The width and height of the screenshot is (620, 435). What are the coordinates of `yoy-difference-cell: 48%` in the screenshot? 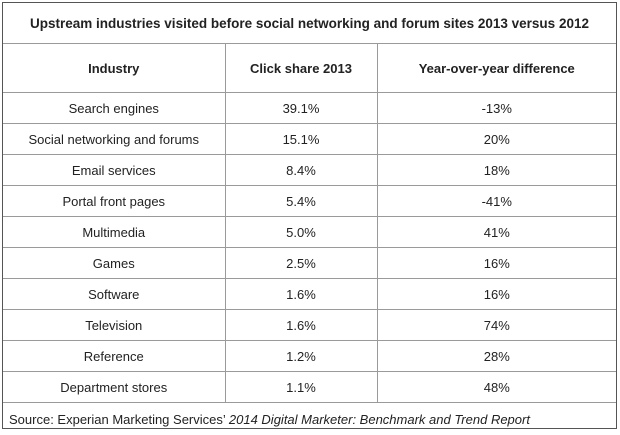 It's located at (496, 387).